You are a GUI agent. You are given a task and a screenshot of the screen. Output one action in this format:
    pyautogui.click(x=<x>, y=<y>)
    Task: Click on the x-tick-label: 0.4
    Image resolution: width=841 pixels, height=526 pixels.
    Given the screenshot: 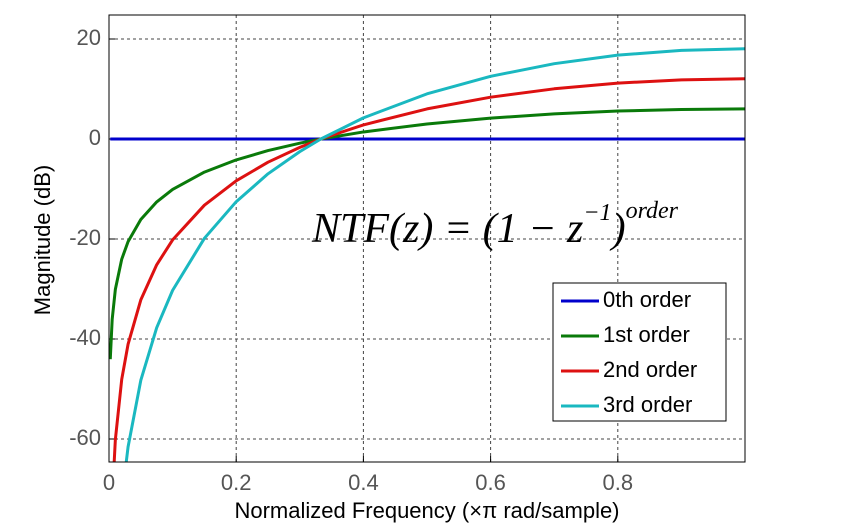 What is the action you would take?
    pyautogui.click(x=363, y=482)
    